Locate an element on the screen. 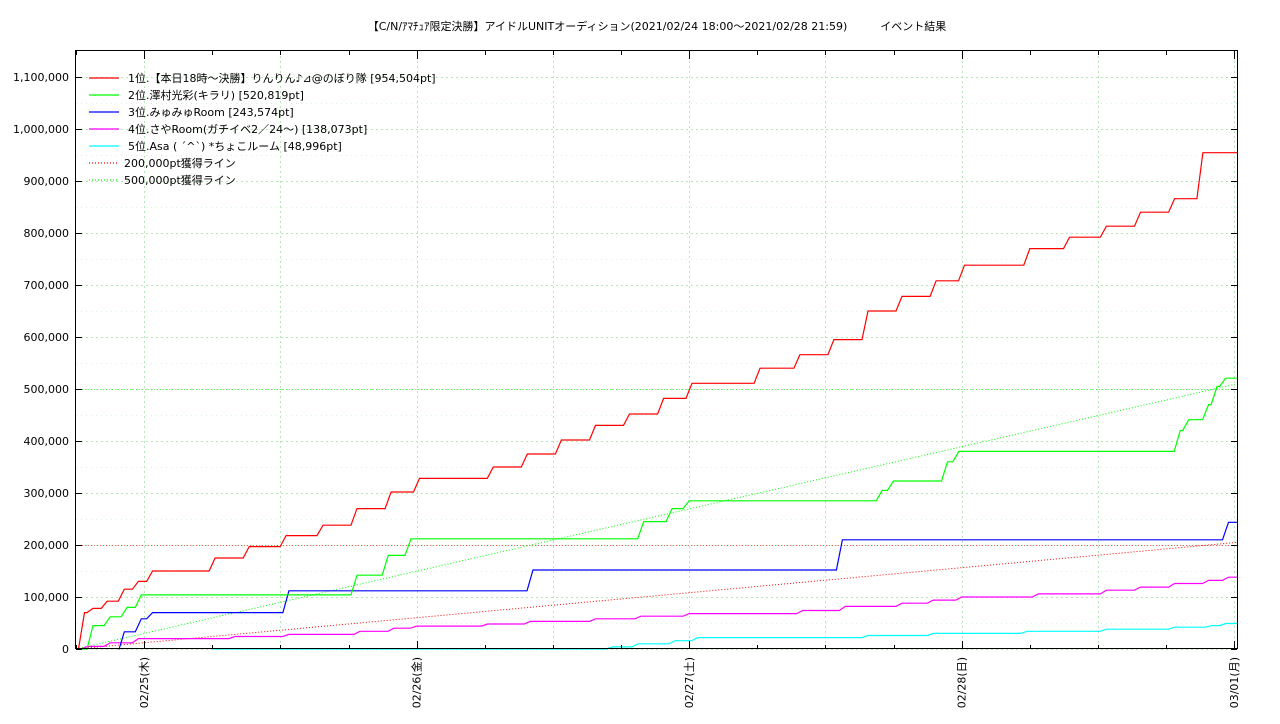 This screenshot has width=1280, height=724. legend-label: 4位.さやRoom(ガチイベ2／24〜) [138,073pt] is located at coordinates (247, 129).